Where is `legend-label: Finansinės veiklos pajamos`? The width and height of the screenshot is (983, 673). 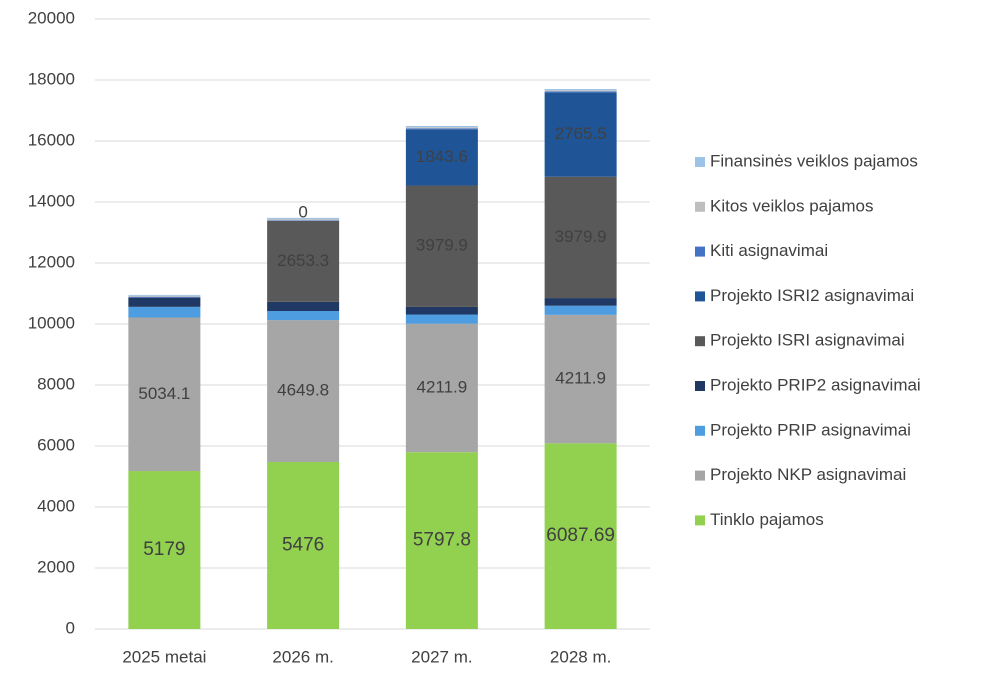
legend-label: Finansinės veiklos pajamos is located at coordinates (814, 160).